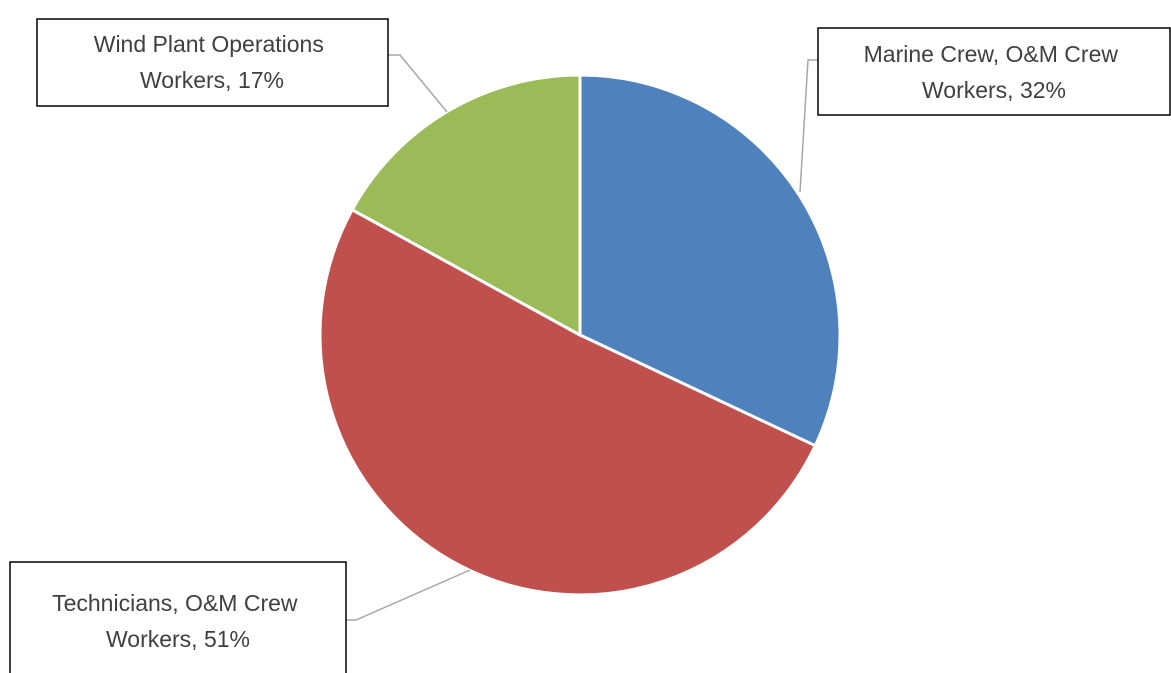  What do you see at coordinates (994, 90) in the screenshot?
I see `data-label-marine-crew-line2: Workers, 32%` at bounding box center [994, 90].